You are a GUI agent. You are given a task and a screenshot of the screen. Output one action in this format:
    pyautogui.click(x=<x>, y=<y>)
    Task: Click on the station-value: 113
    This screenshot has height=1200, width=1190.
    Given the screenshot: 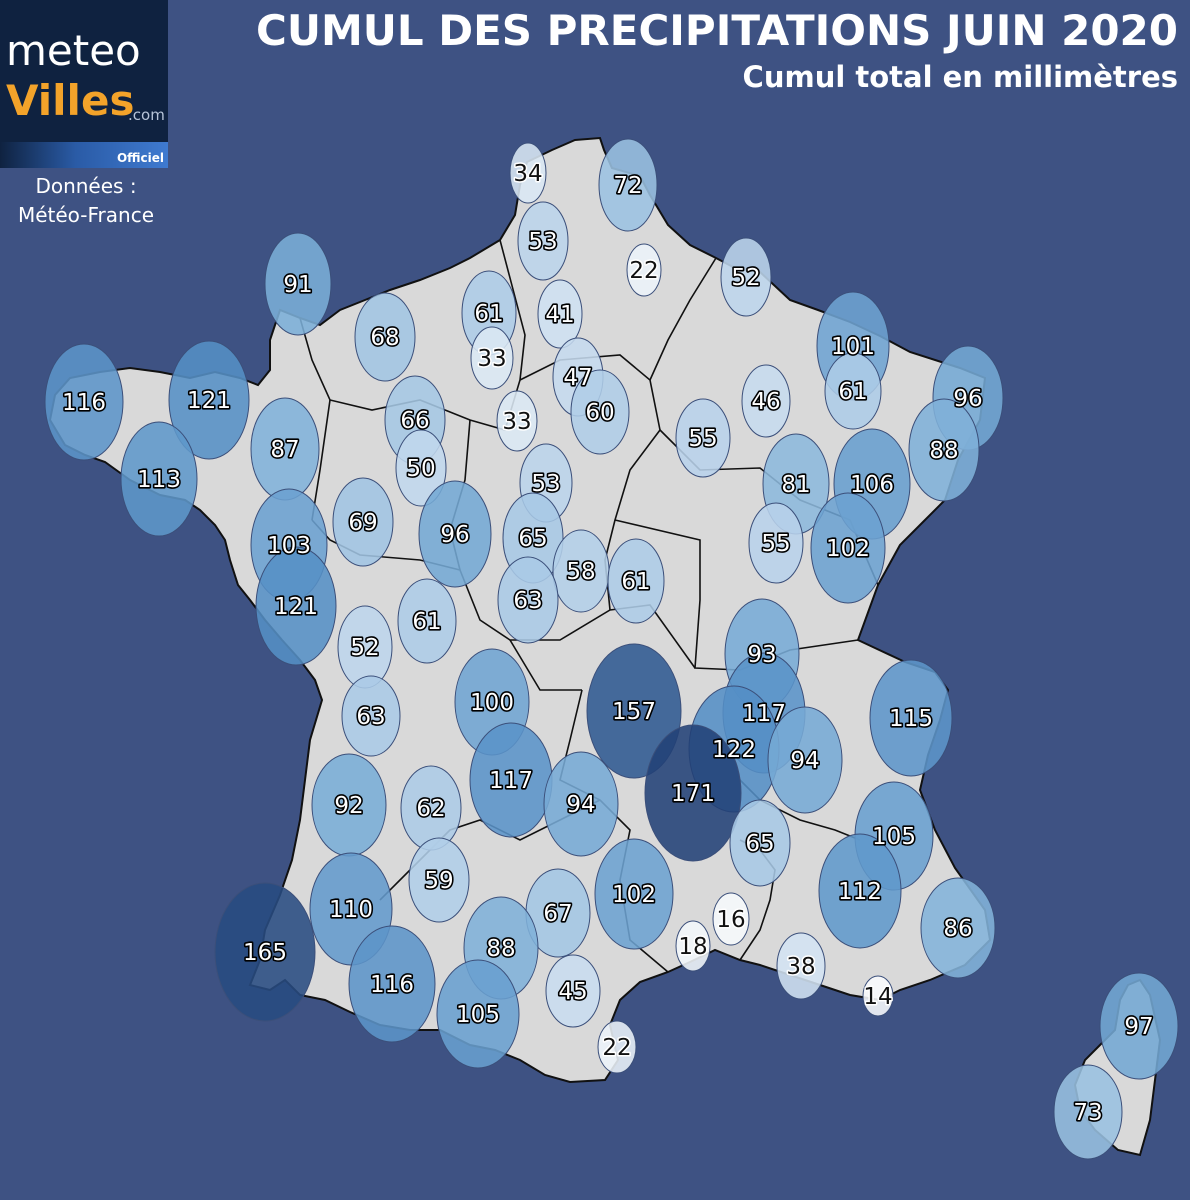 What is the action you would take?
    pyautogui.click(x=159, y=480)
    